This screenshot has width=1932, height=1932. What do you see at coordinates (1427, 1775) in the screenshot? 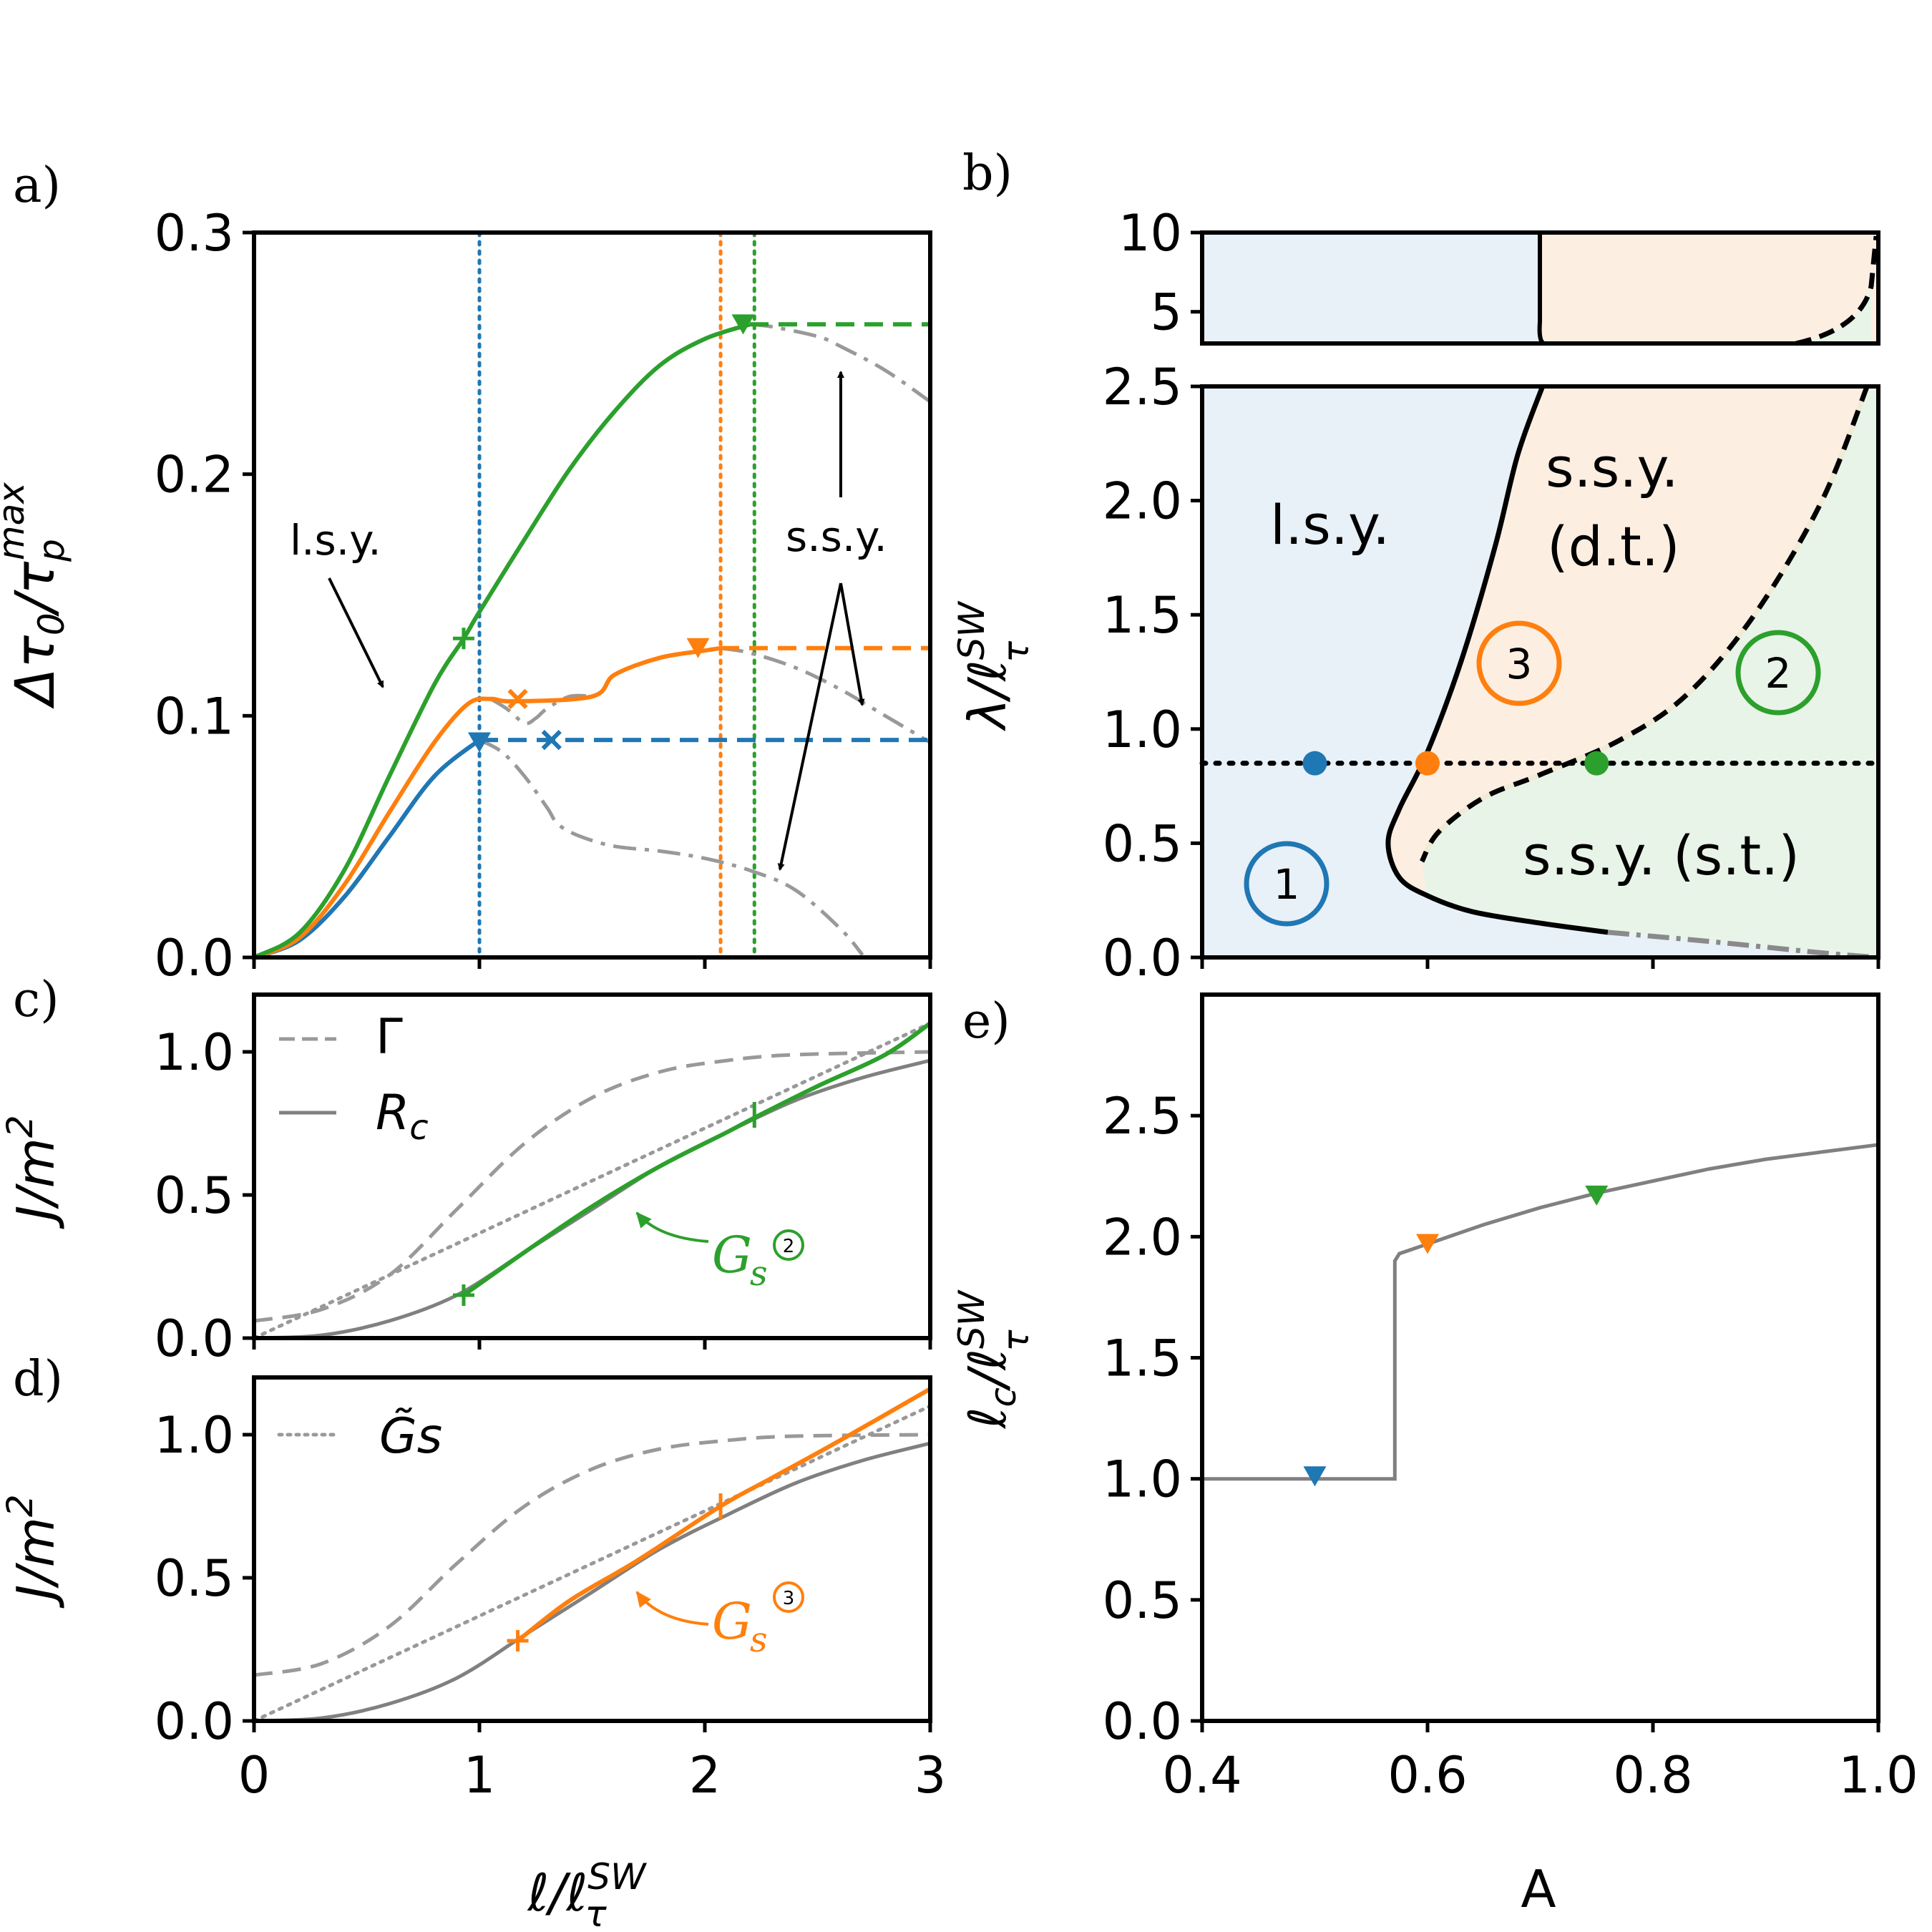
I see `panel-e-xtick-label-1: 0.6` at bounding box center [1427, 1775].